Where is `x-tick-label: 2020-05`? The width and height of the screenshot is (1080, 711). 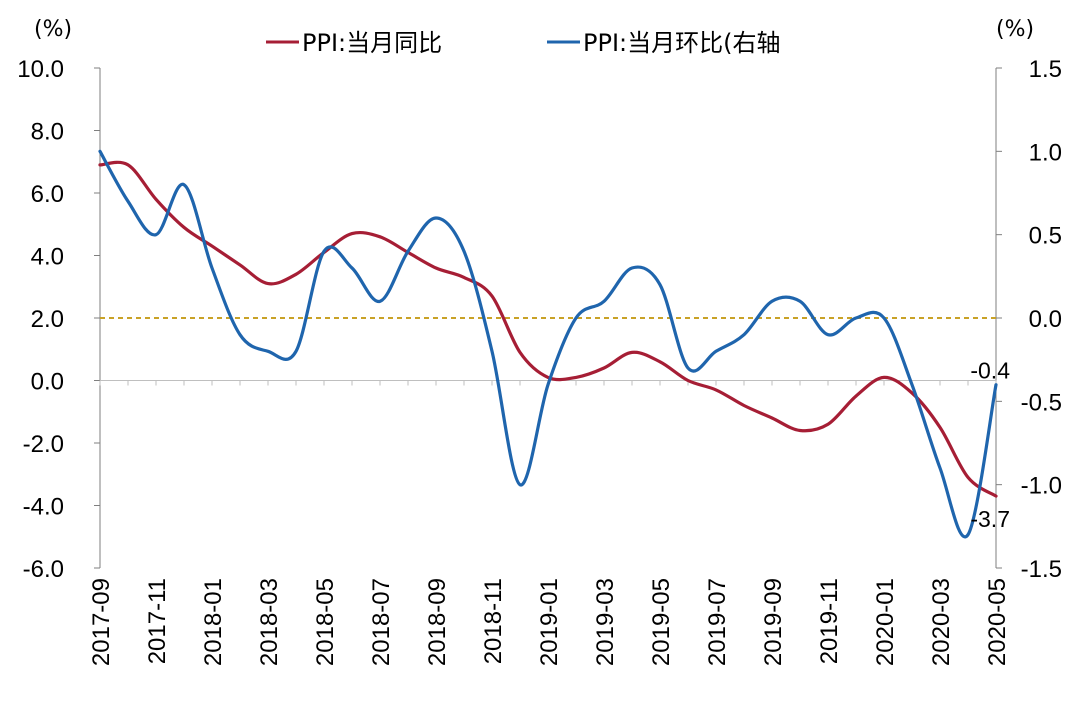 x-tick-label: 2020-05 is located at coordinates (997, 622).